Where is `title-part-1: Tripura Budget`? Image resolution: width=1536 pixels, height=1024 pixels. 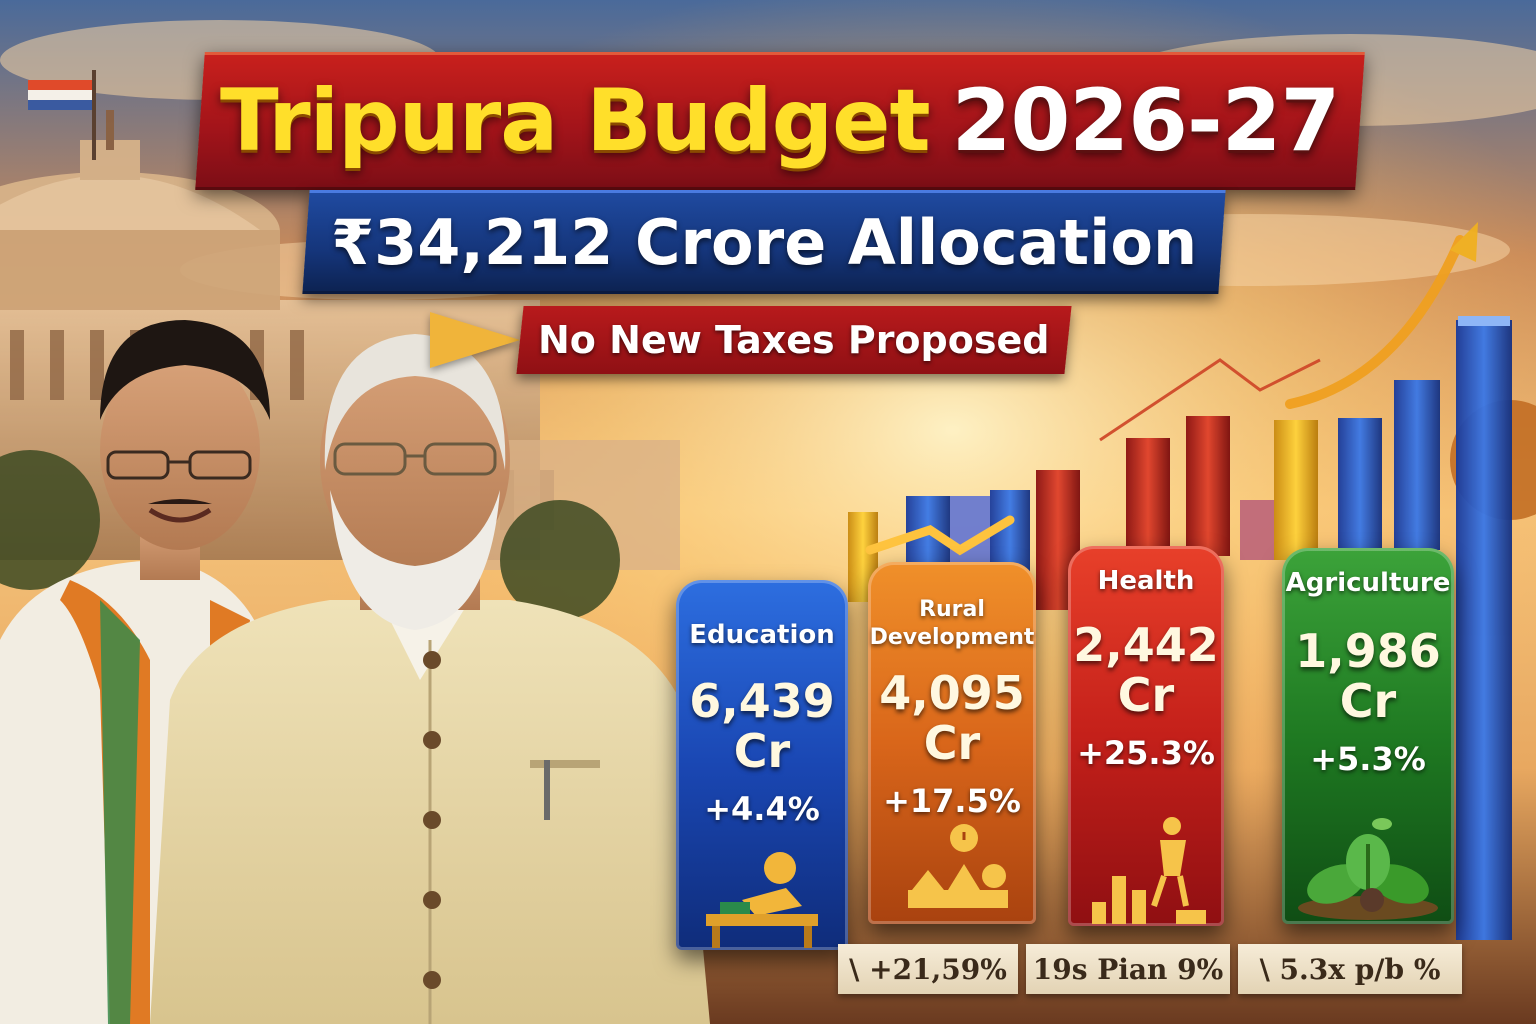 title-part-1: Tripura Budget is located at coordinates (575, 121).